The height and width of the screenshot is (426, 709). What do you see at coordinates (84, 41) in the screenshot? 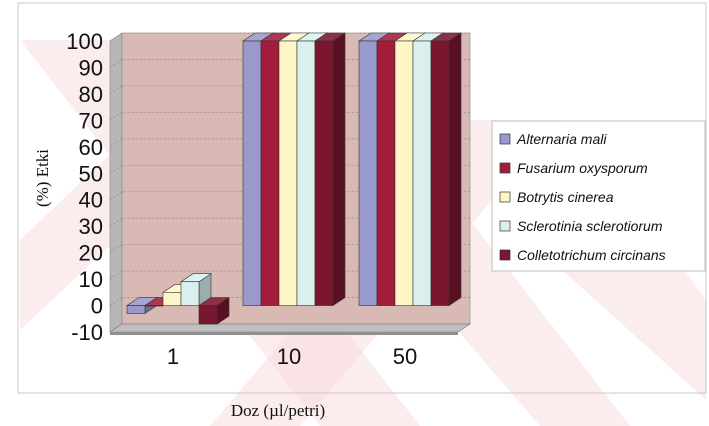
I see `y-tick-label: 100` at bounding box center [84, 41].